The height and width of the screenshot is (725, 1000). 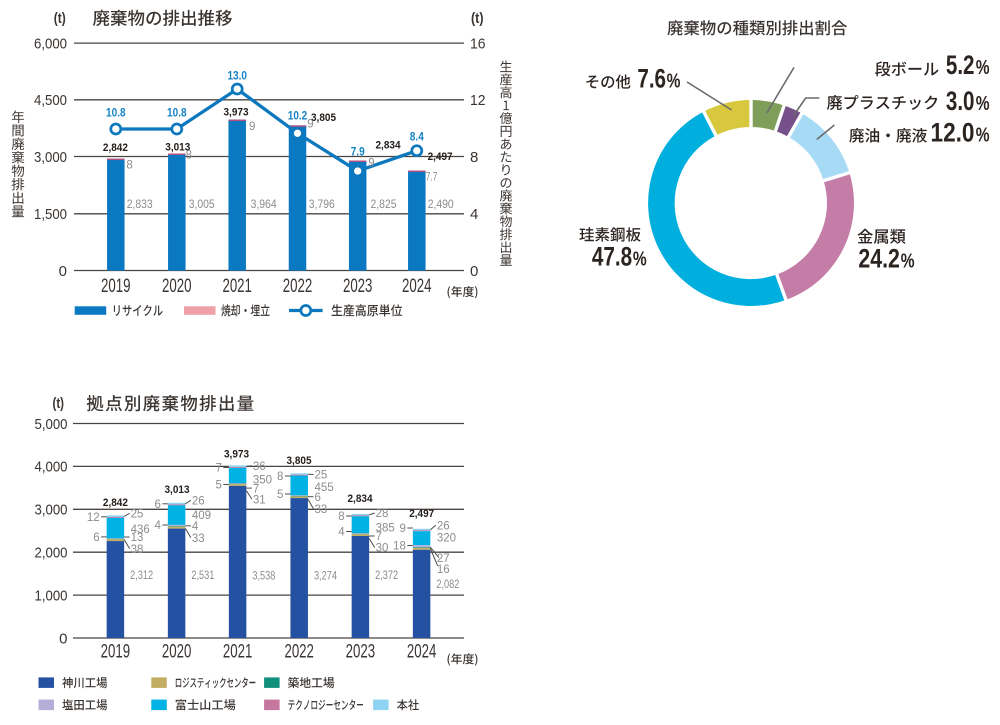 What do you see at coordinates (202, 576) in the screenshot?
I see `svg-text: 2,531` at bounding box center [202, 576].